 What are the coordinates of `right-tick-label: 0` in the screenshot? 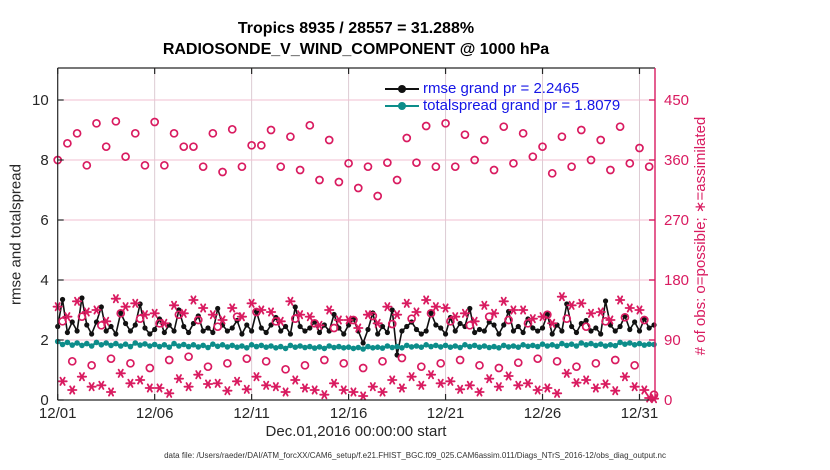 It's located at (668, 400).